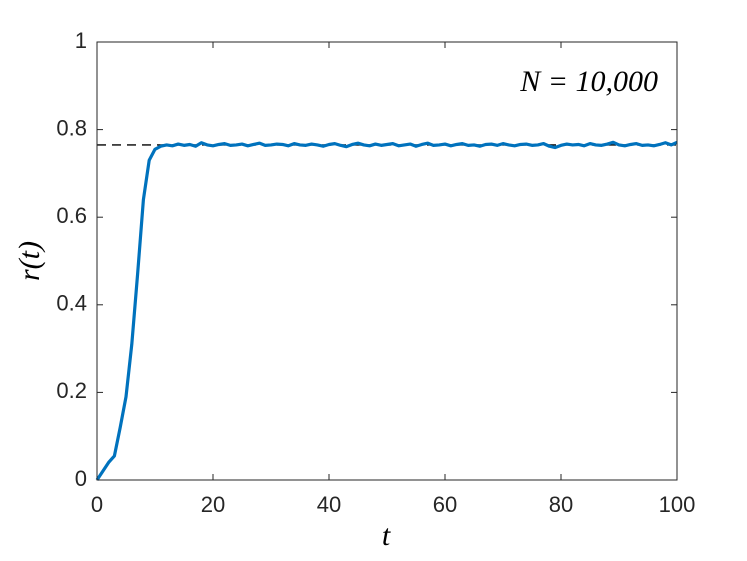  I want to click on y-tick-label: 0.2, so click(71, 390).